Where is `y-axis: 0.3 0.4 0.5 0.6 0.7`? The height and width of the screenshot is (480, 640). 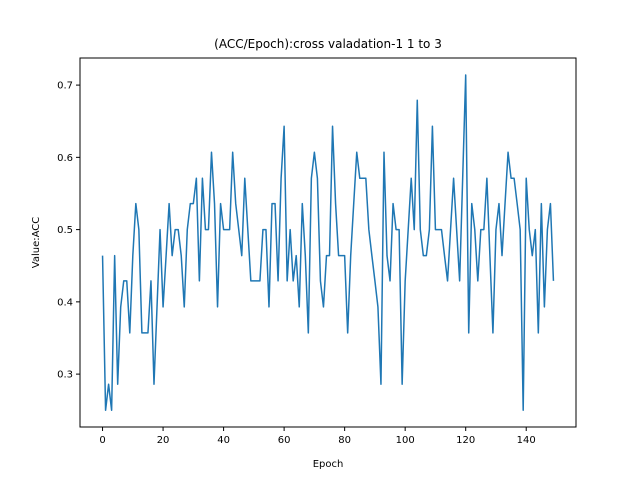
y-axis: 0.3 0.4 0.5 0.6 0.7 is located at coordinates (68, 231).